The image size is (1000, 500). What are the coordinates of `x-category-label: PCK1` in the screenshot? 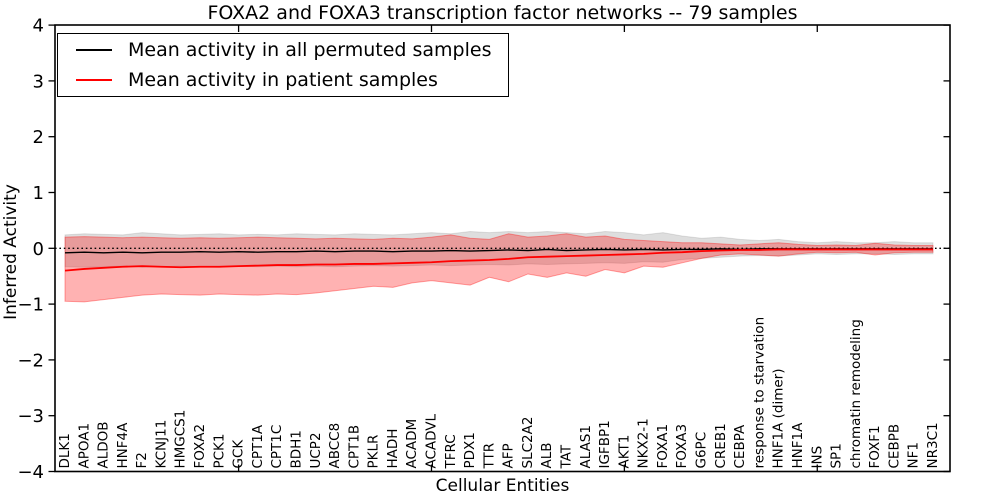 It's located at (219, 450).